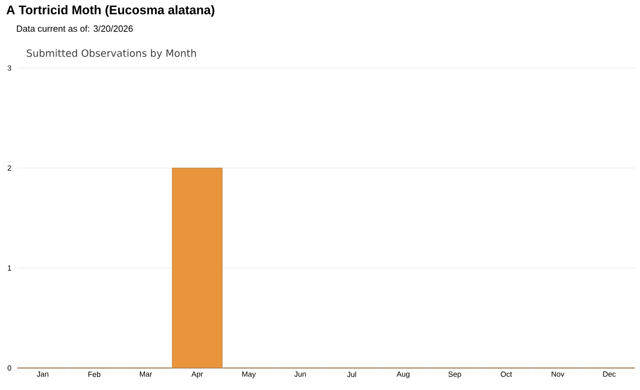 The image size is (640, 390). I want to click on chart-subtitle: Data current as of: 3/20/2026, so click(74, 28).